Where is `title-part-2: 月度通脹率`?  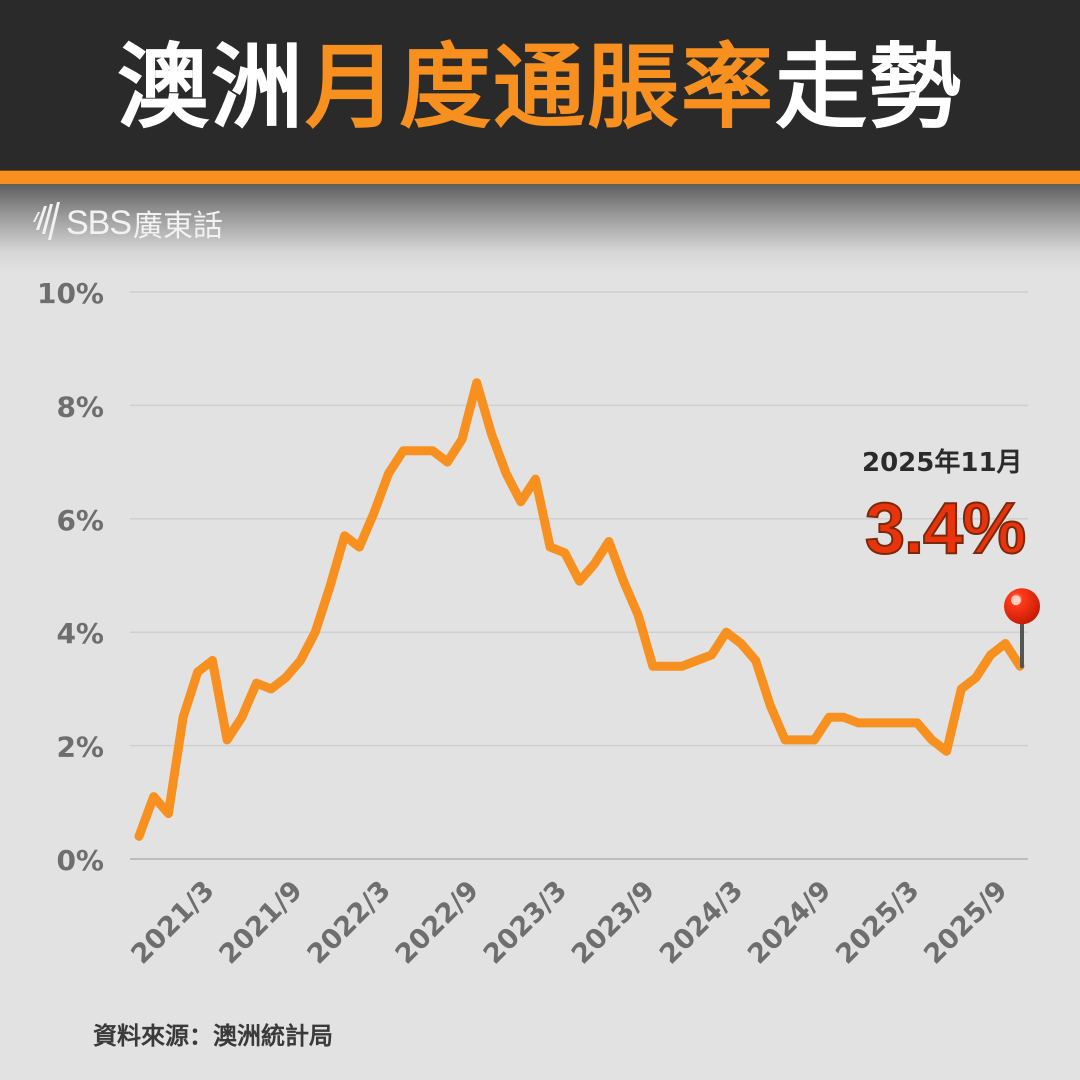
title-part-2: 月度通脹率 is located at coordinates (539, 87).